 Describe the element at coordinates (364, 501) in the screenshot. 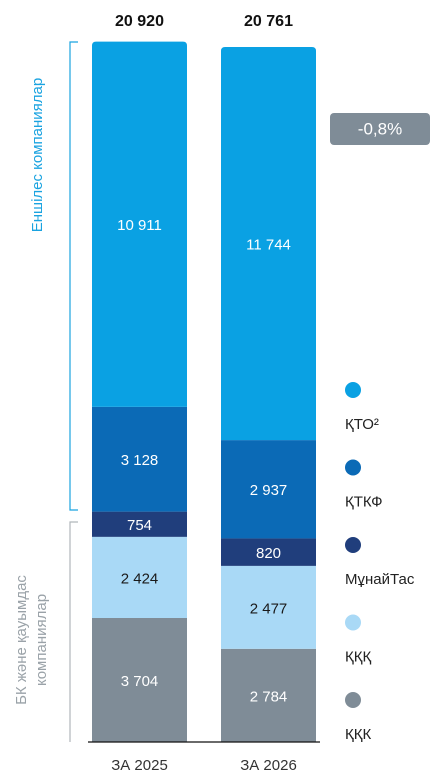

I see `legend-label: ҚТКФ` at that location.